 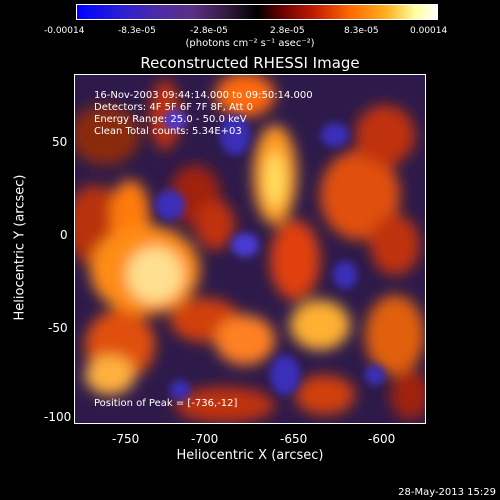 I want to click on y-tick-label: -50, so click(x=58, y=328).